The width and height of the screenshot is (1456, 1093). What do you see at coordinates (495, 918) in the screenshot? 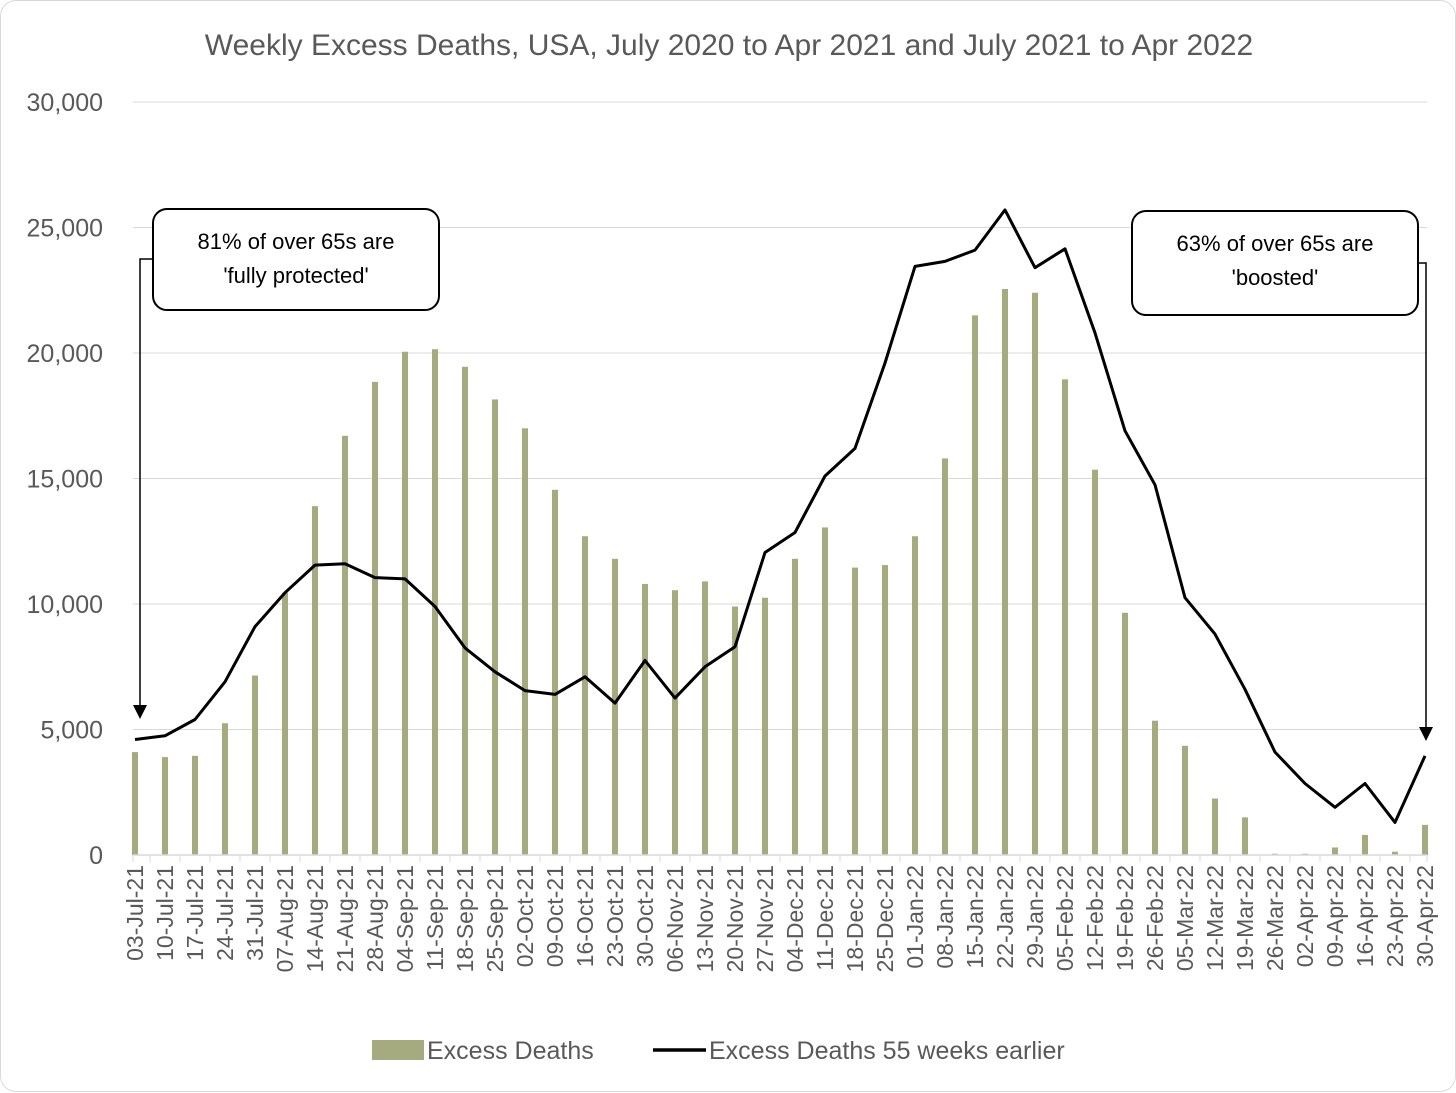
I see `x-tick-label: 25-Sep-21` at bounding box center [495, 918].